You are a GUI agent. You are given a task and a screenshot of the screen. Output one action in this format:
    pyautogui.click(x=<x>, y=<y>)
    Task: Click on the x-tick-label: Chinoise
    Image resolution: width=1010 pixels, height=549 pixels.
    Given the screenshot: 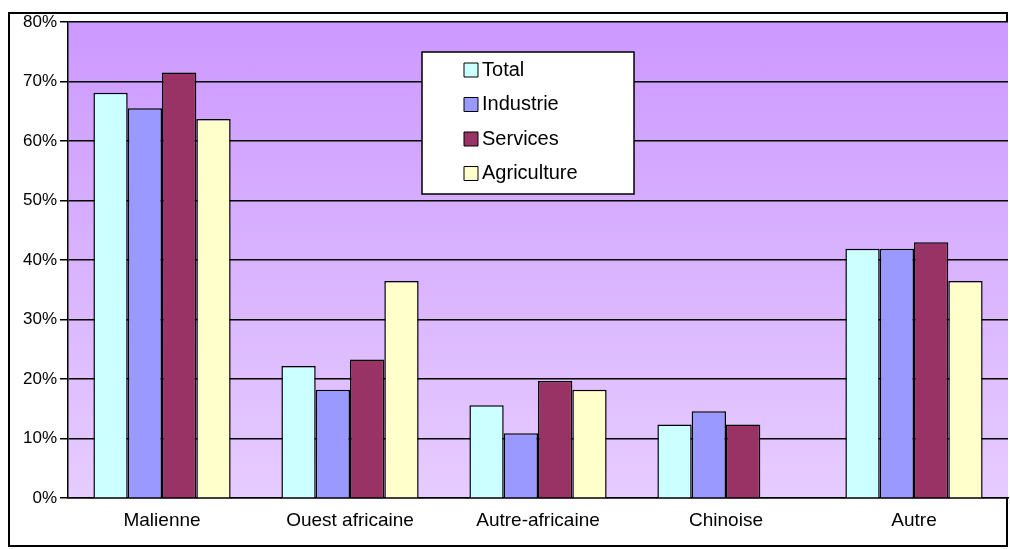 What is the action you would take?
    pyautogui.click(x=726, y=519)
    